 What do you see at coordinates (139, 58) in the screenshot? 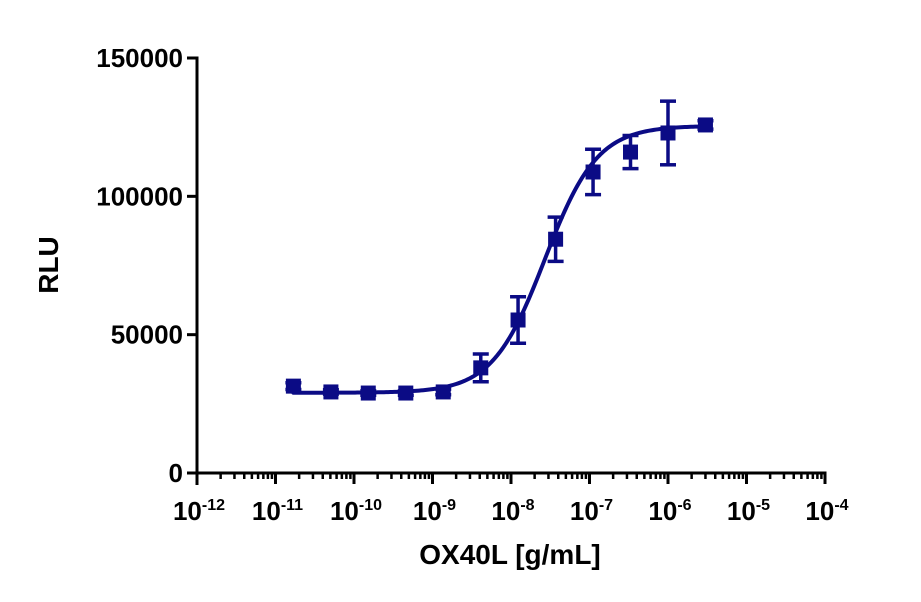
I see `y-tick-label: 150000` at bounding box center [139, 58].